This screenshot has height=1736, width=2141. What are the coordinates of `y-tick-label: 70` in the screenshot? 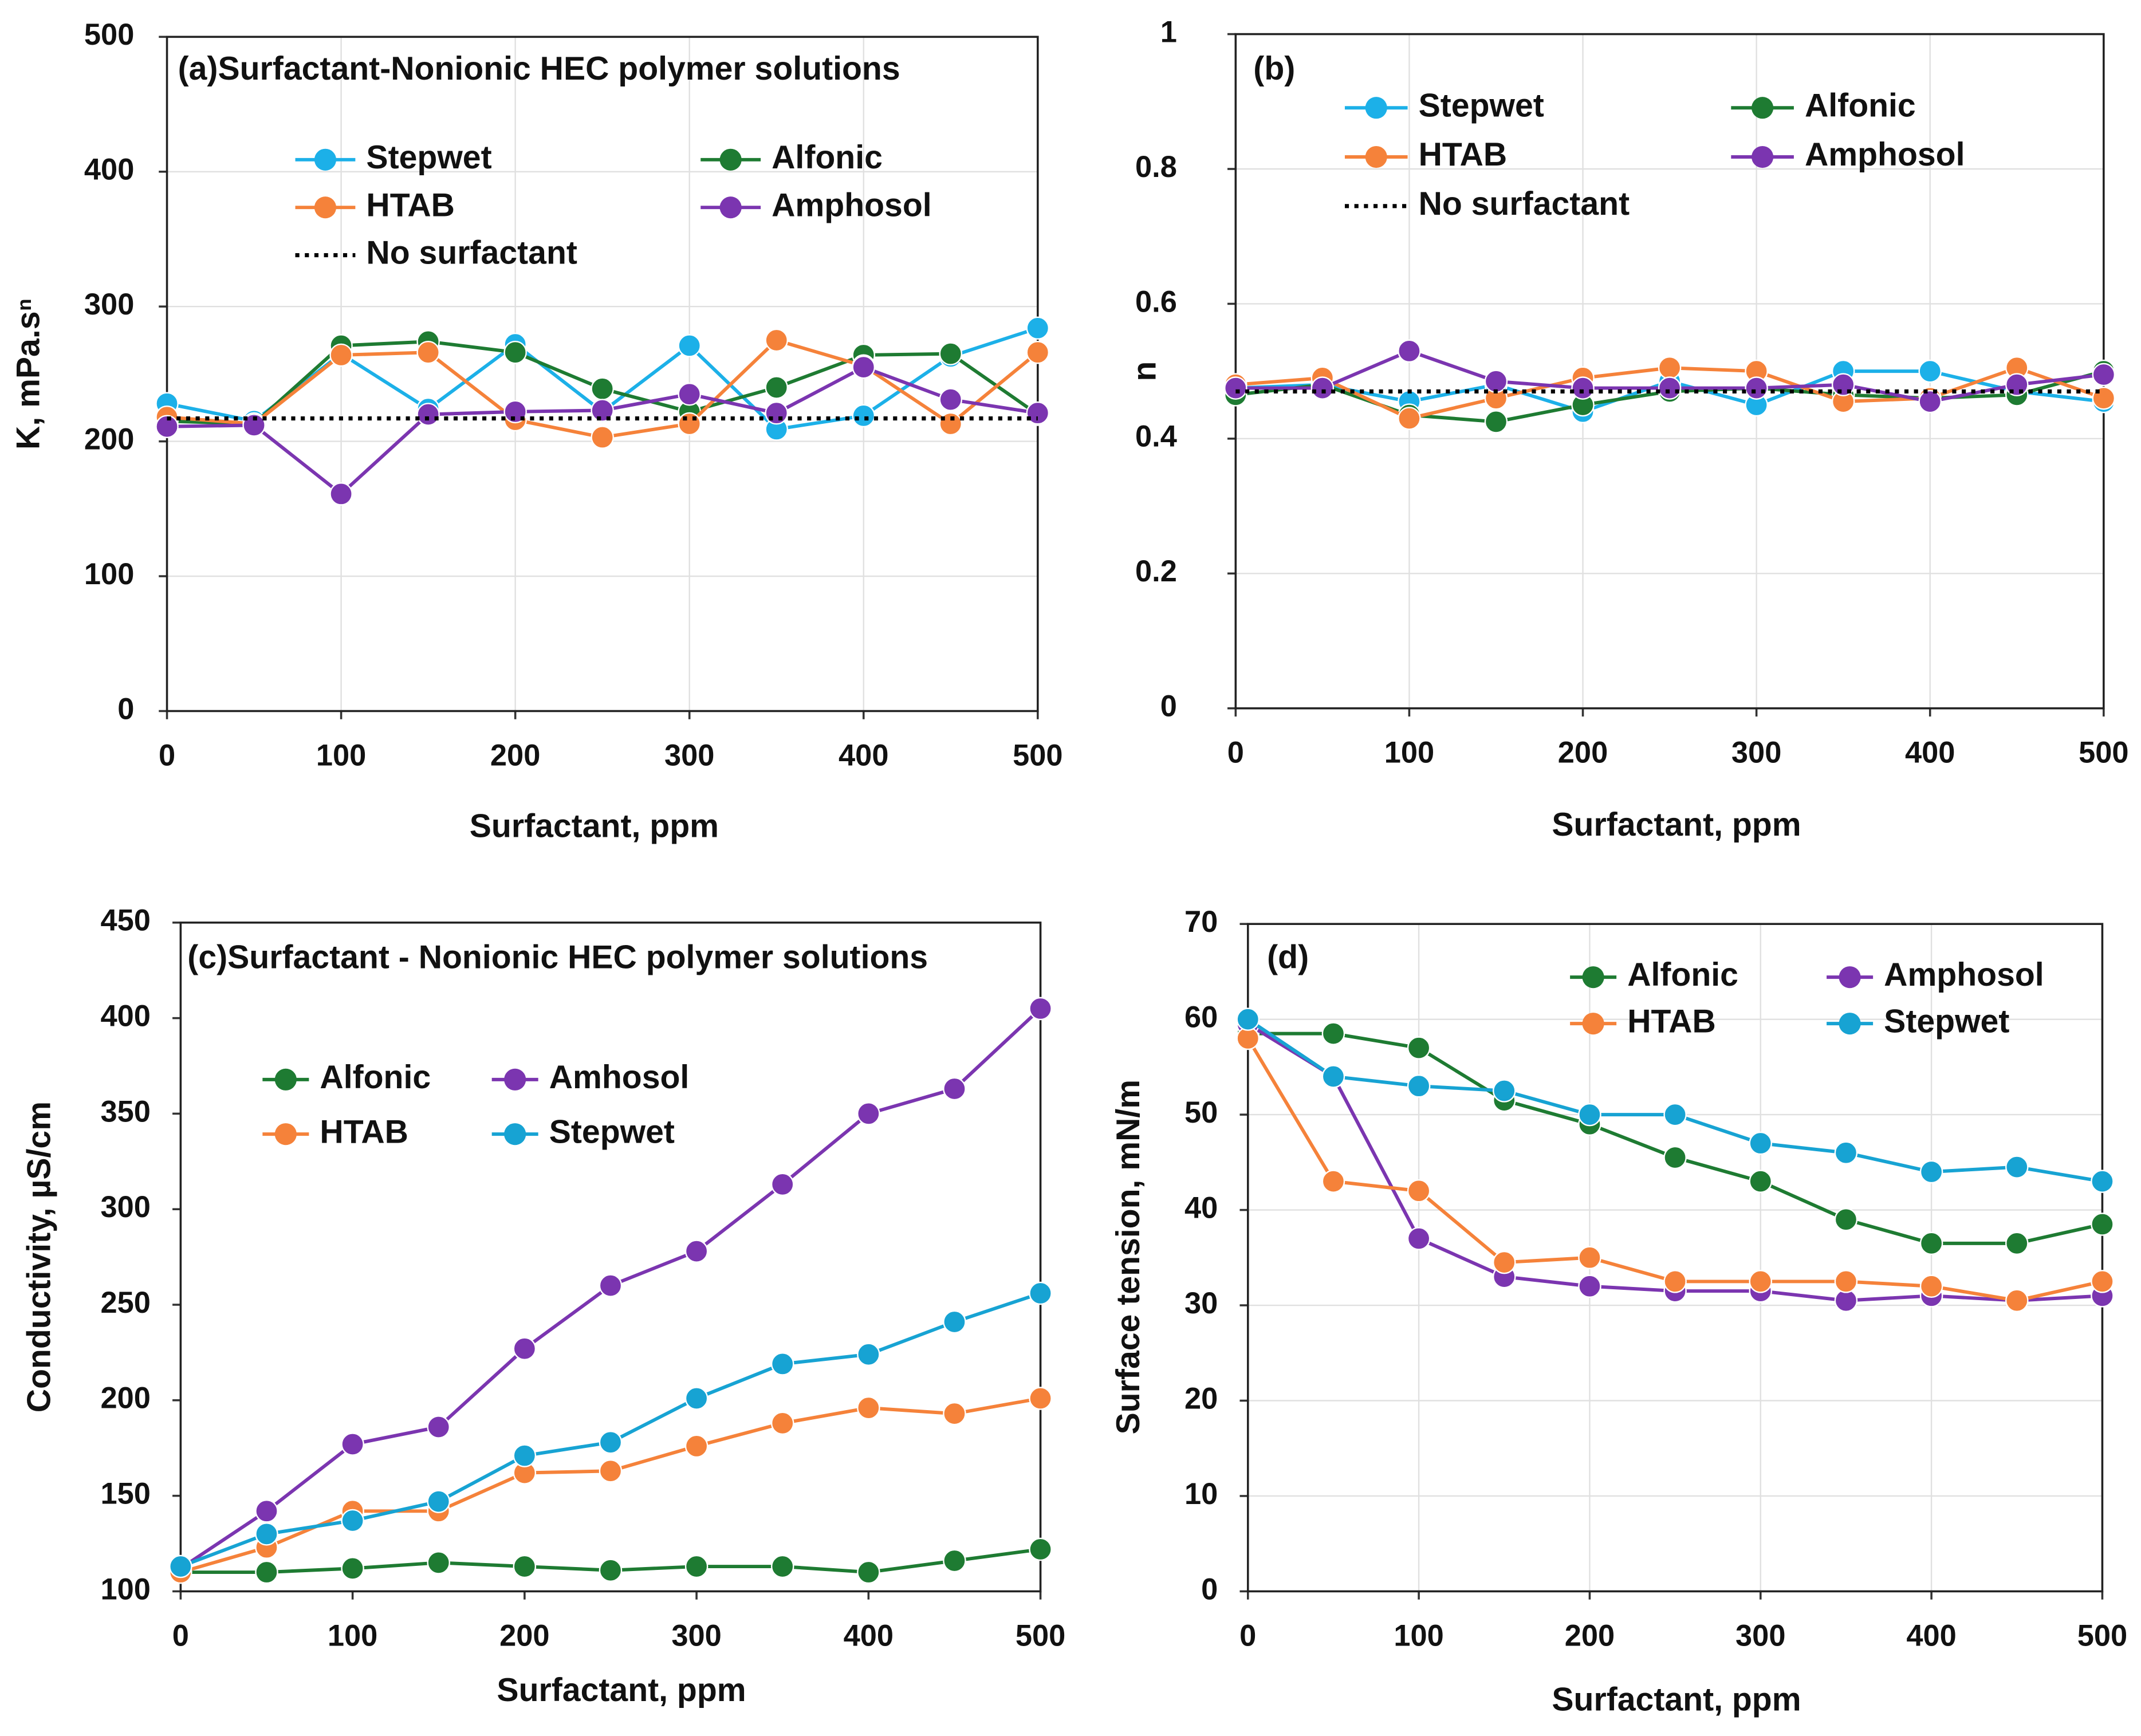 It's located at (1201, 922).